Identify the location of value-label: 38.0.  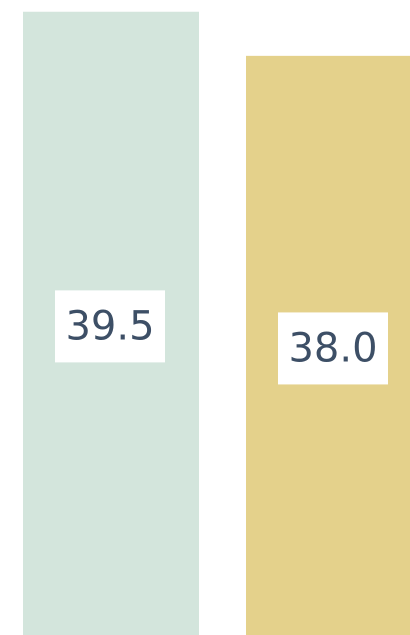
(332, 348).